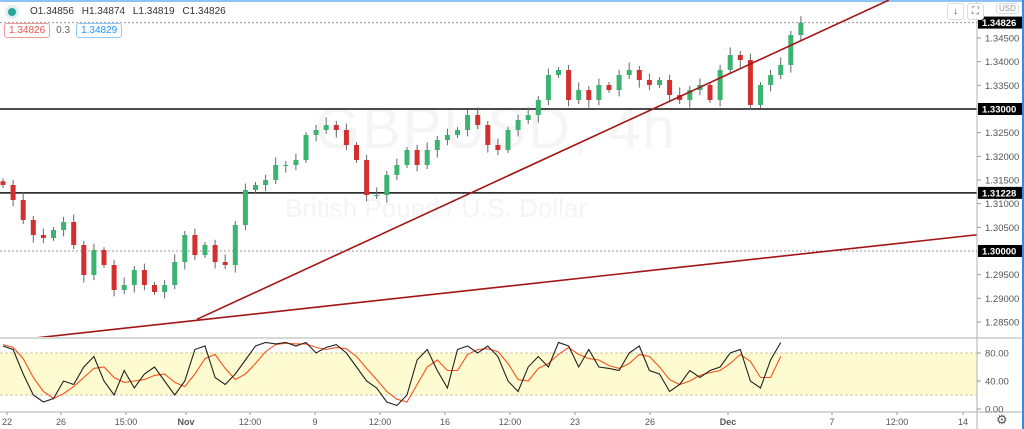  What do you see at coordinates (994, 410) in the screenshot?
I see `stoch-tick-label: 0.00` at bounding box center [994, 410].